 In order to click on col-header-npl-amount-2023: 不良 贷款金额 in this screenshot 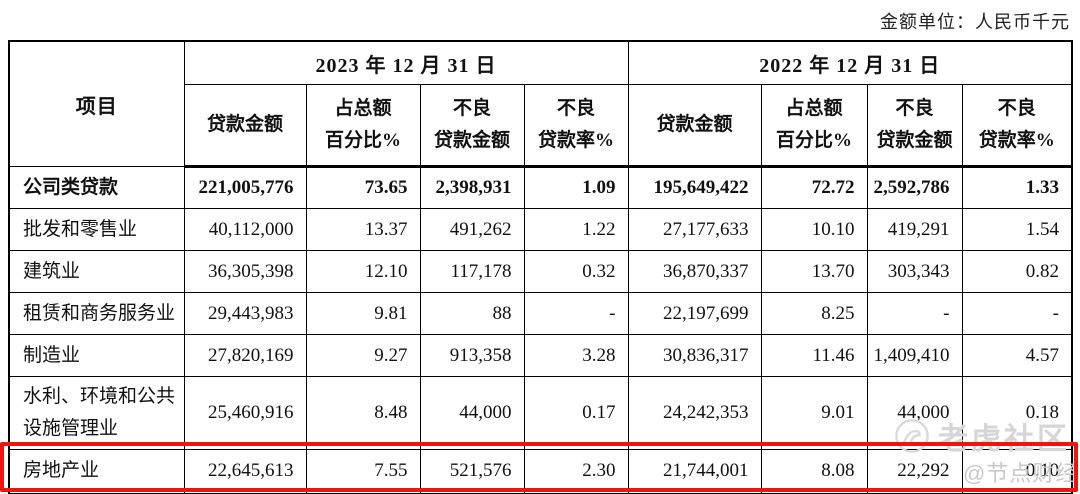, I will do `click(472, 126)`.